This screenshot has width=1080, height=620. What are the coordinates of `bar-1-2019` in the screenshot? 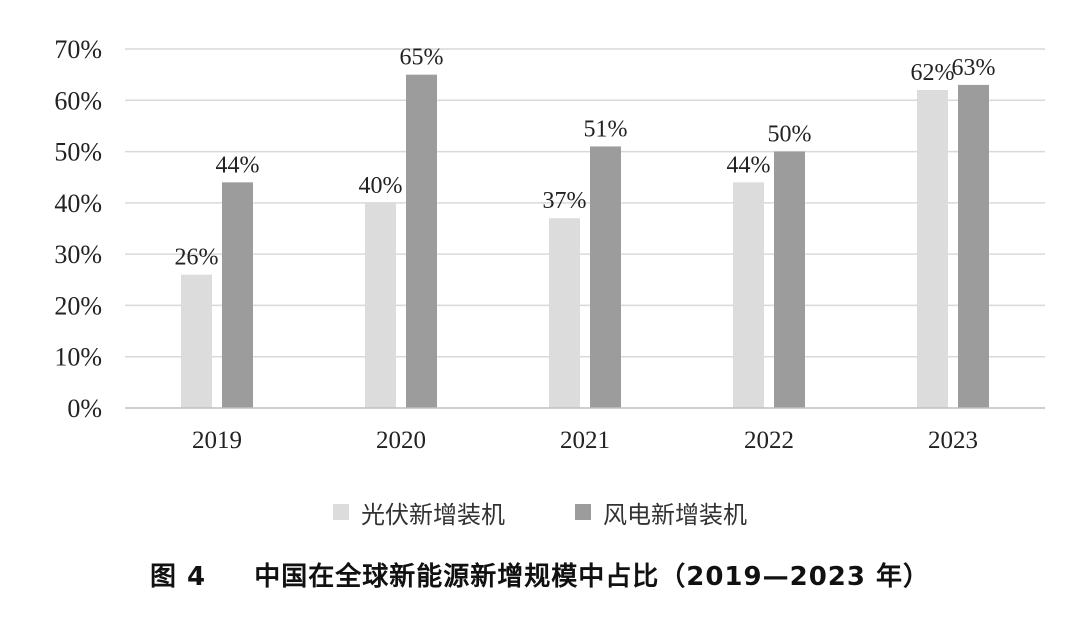 It's located at (196, 341).